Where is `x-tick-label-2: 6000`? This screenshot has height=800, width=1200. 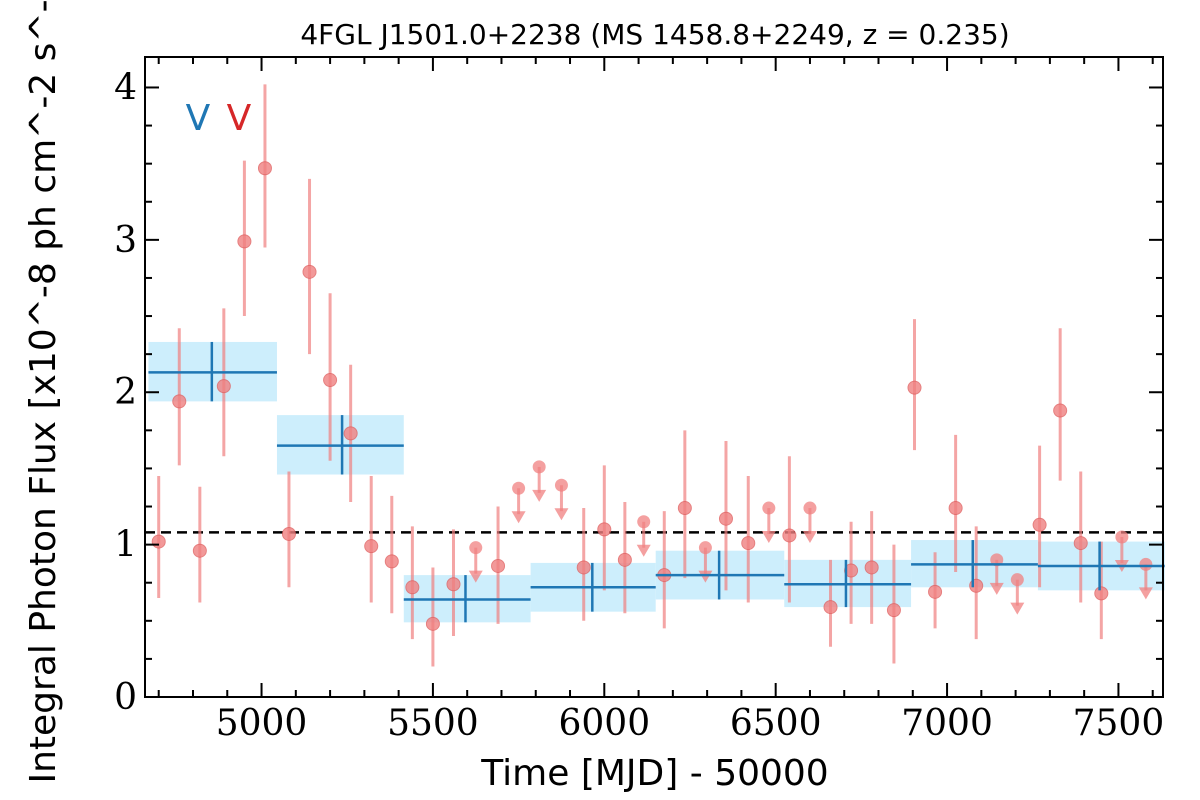 x-tick-label-2: 6000 is located at coordinates (604, 723).